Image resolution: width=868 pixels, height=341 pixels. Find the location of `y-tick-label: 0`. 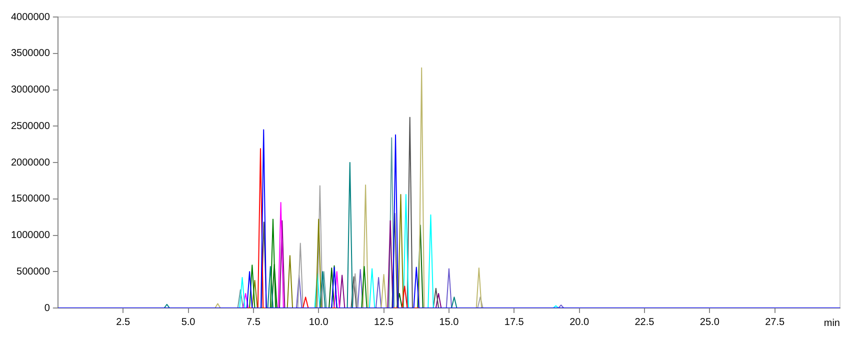

y-tick-label: 0 is located at coordinates (47, 308).